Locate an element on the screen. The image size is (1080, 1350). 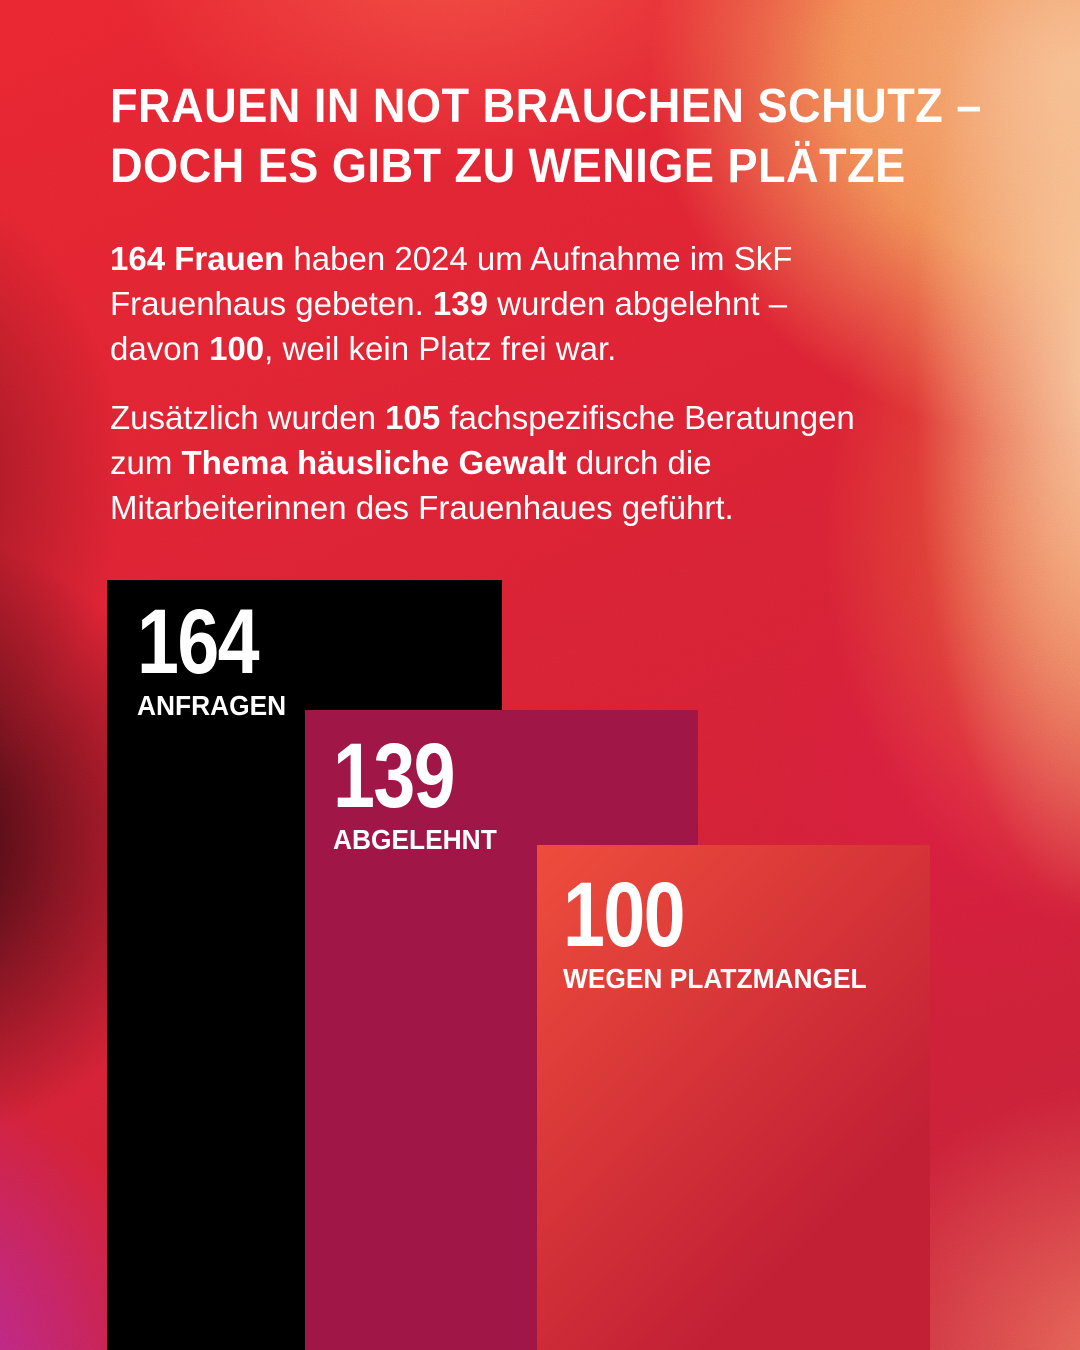
headline-line-2: DOCH ES GIBT ZU WENIGE PLÄTZE is located at coordinates (508, 166).